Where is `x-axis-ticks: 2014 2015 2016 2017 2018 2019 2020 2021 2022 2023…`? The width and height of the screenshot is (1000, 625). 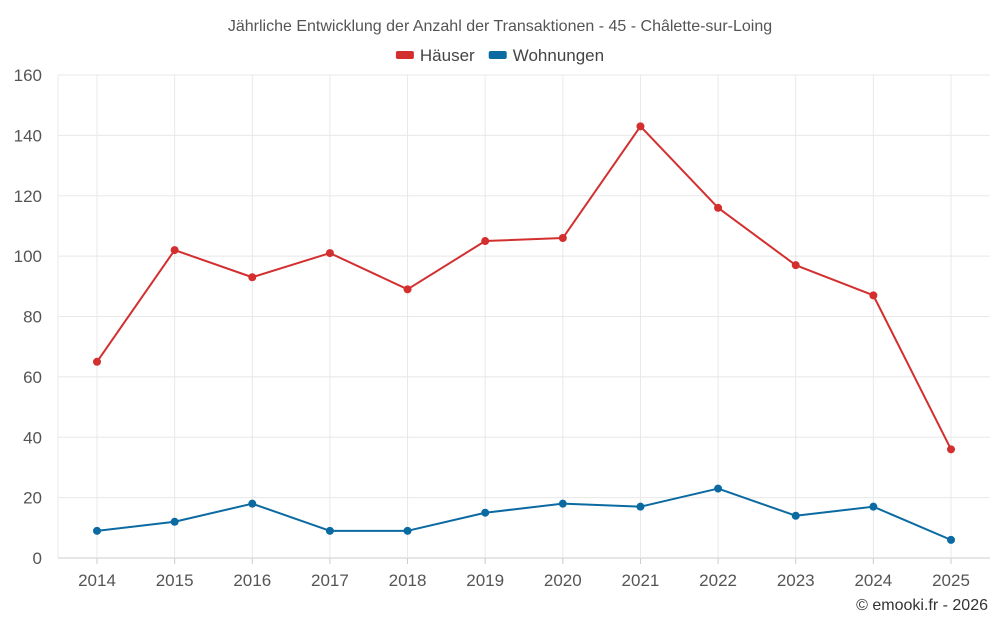 x-axis-ticks: 2014 2015 2016 2017 2018 2019 2020 2021 2022 2023… is located at coordinates (524, 580).